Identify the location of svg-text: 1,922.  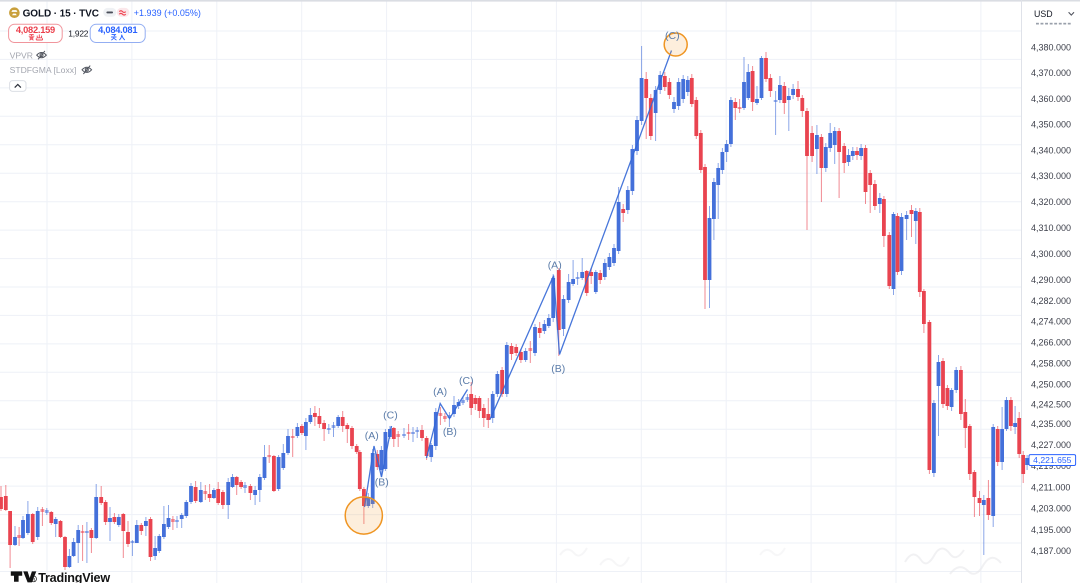
(78, 34).